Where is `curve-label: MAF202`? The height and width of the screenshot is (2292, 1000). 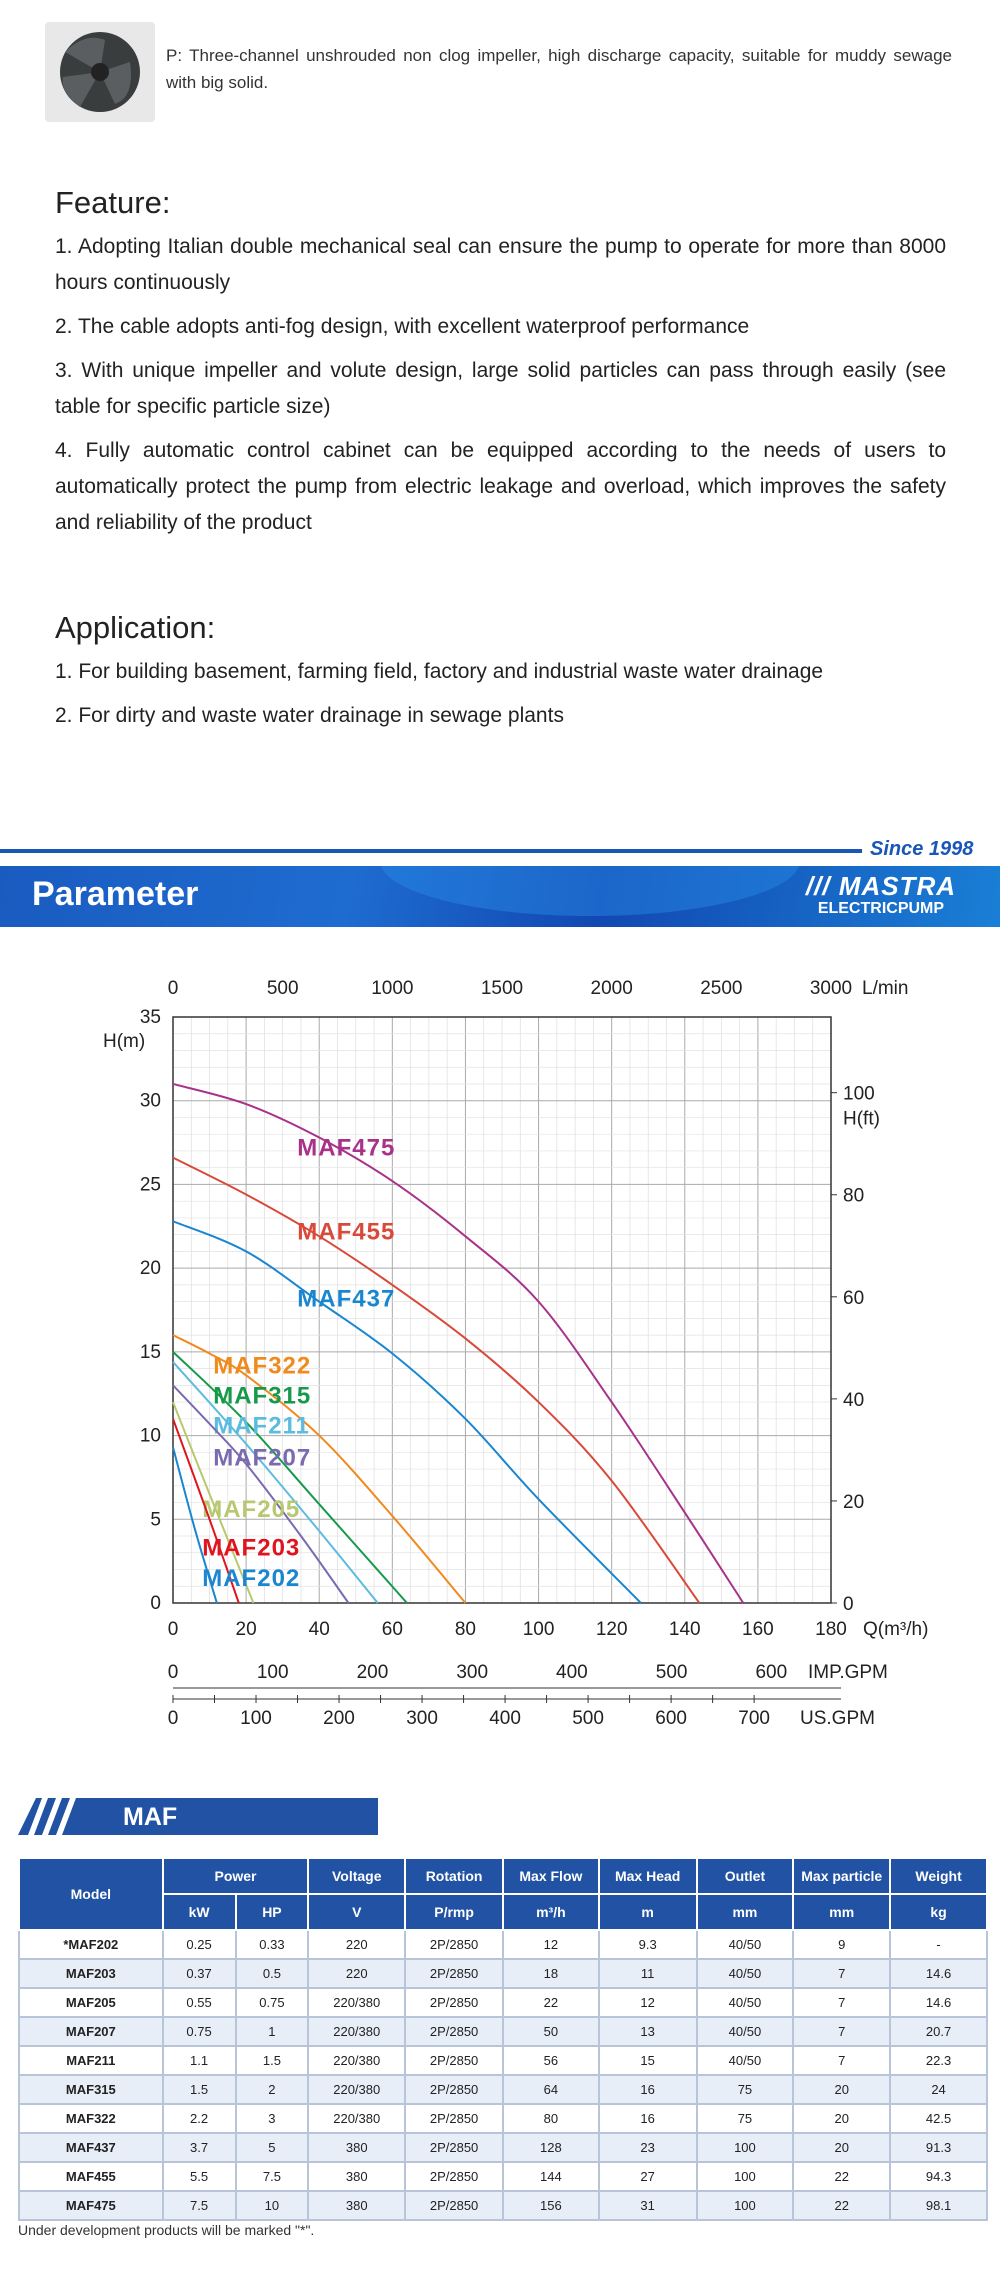
curve-label: MAF202 is located at coordinates (251, 1578).